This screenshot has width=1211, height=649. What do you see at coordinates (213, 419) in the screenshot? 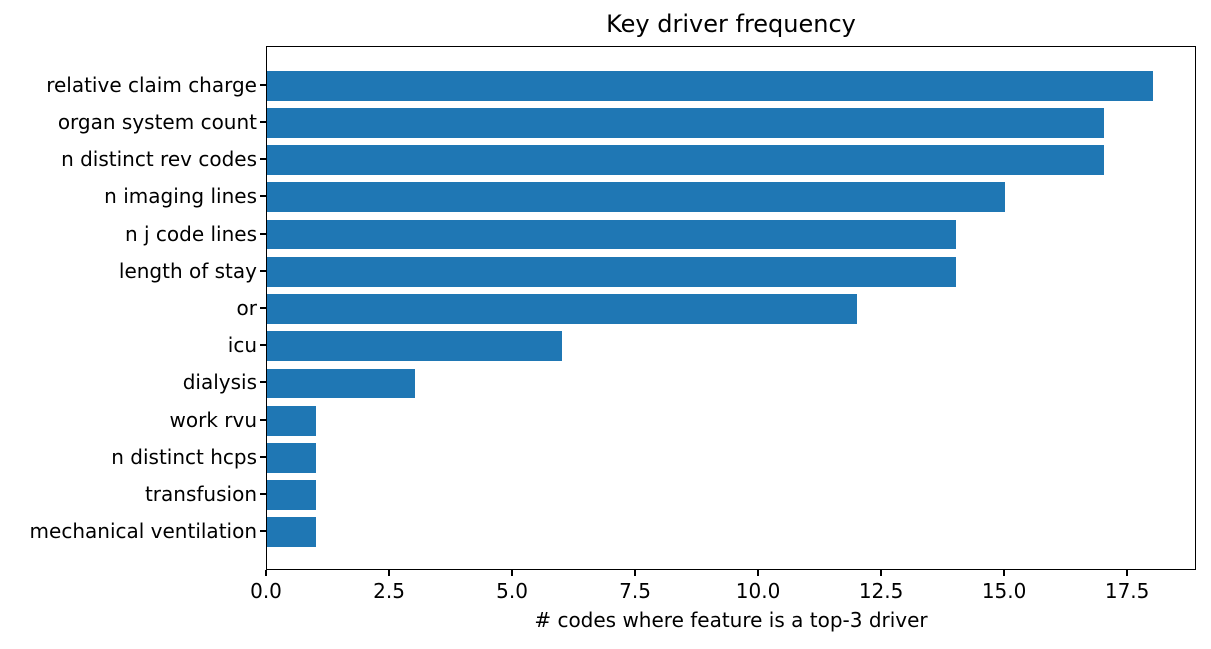
I see `y-tick-label: work rvu` at bounding box center [213, 419].